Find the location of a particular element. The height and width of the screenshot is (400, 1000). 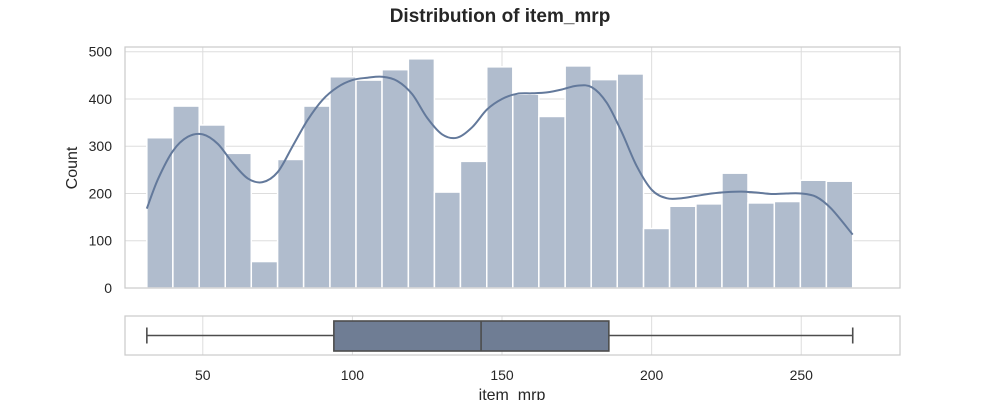

x-axis-label: item_mrp is located at coordinates (512, 393).